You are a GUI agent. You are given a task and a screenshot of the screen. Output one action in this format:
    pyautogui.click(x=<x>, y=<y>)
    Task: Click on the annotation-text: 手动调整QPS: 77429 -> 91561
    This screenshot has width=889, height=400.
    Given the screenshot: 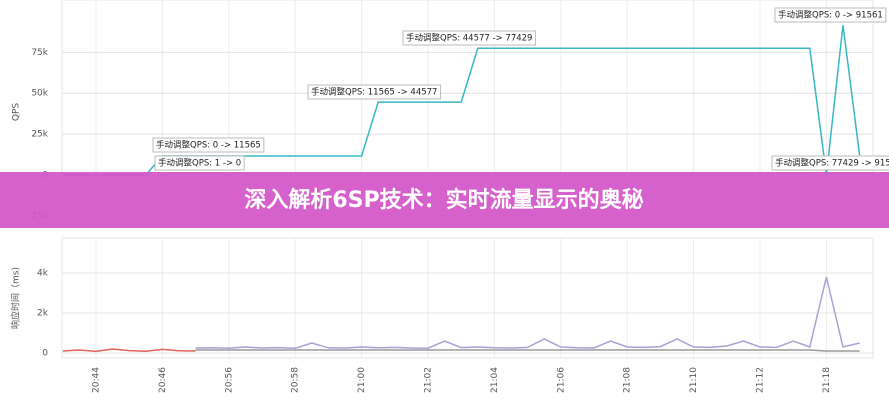 What is the action you would take?
    pyautogui.click(x=832, y=163)
    